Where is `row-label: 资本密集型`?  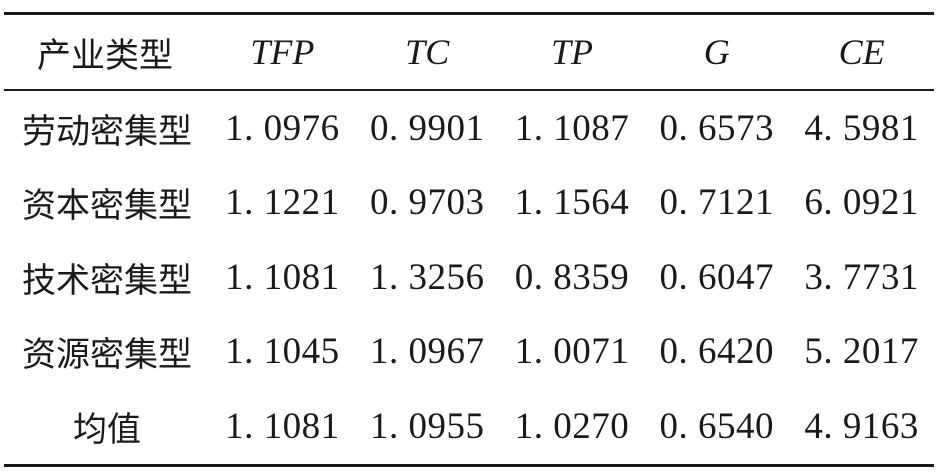
row-label: 资本密集型 is located at coordinates (107, 206).